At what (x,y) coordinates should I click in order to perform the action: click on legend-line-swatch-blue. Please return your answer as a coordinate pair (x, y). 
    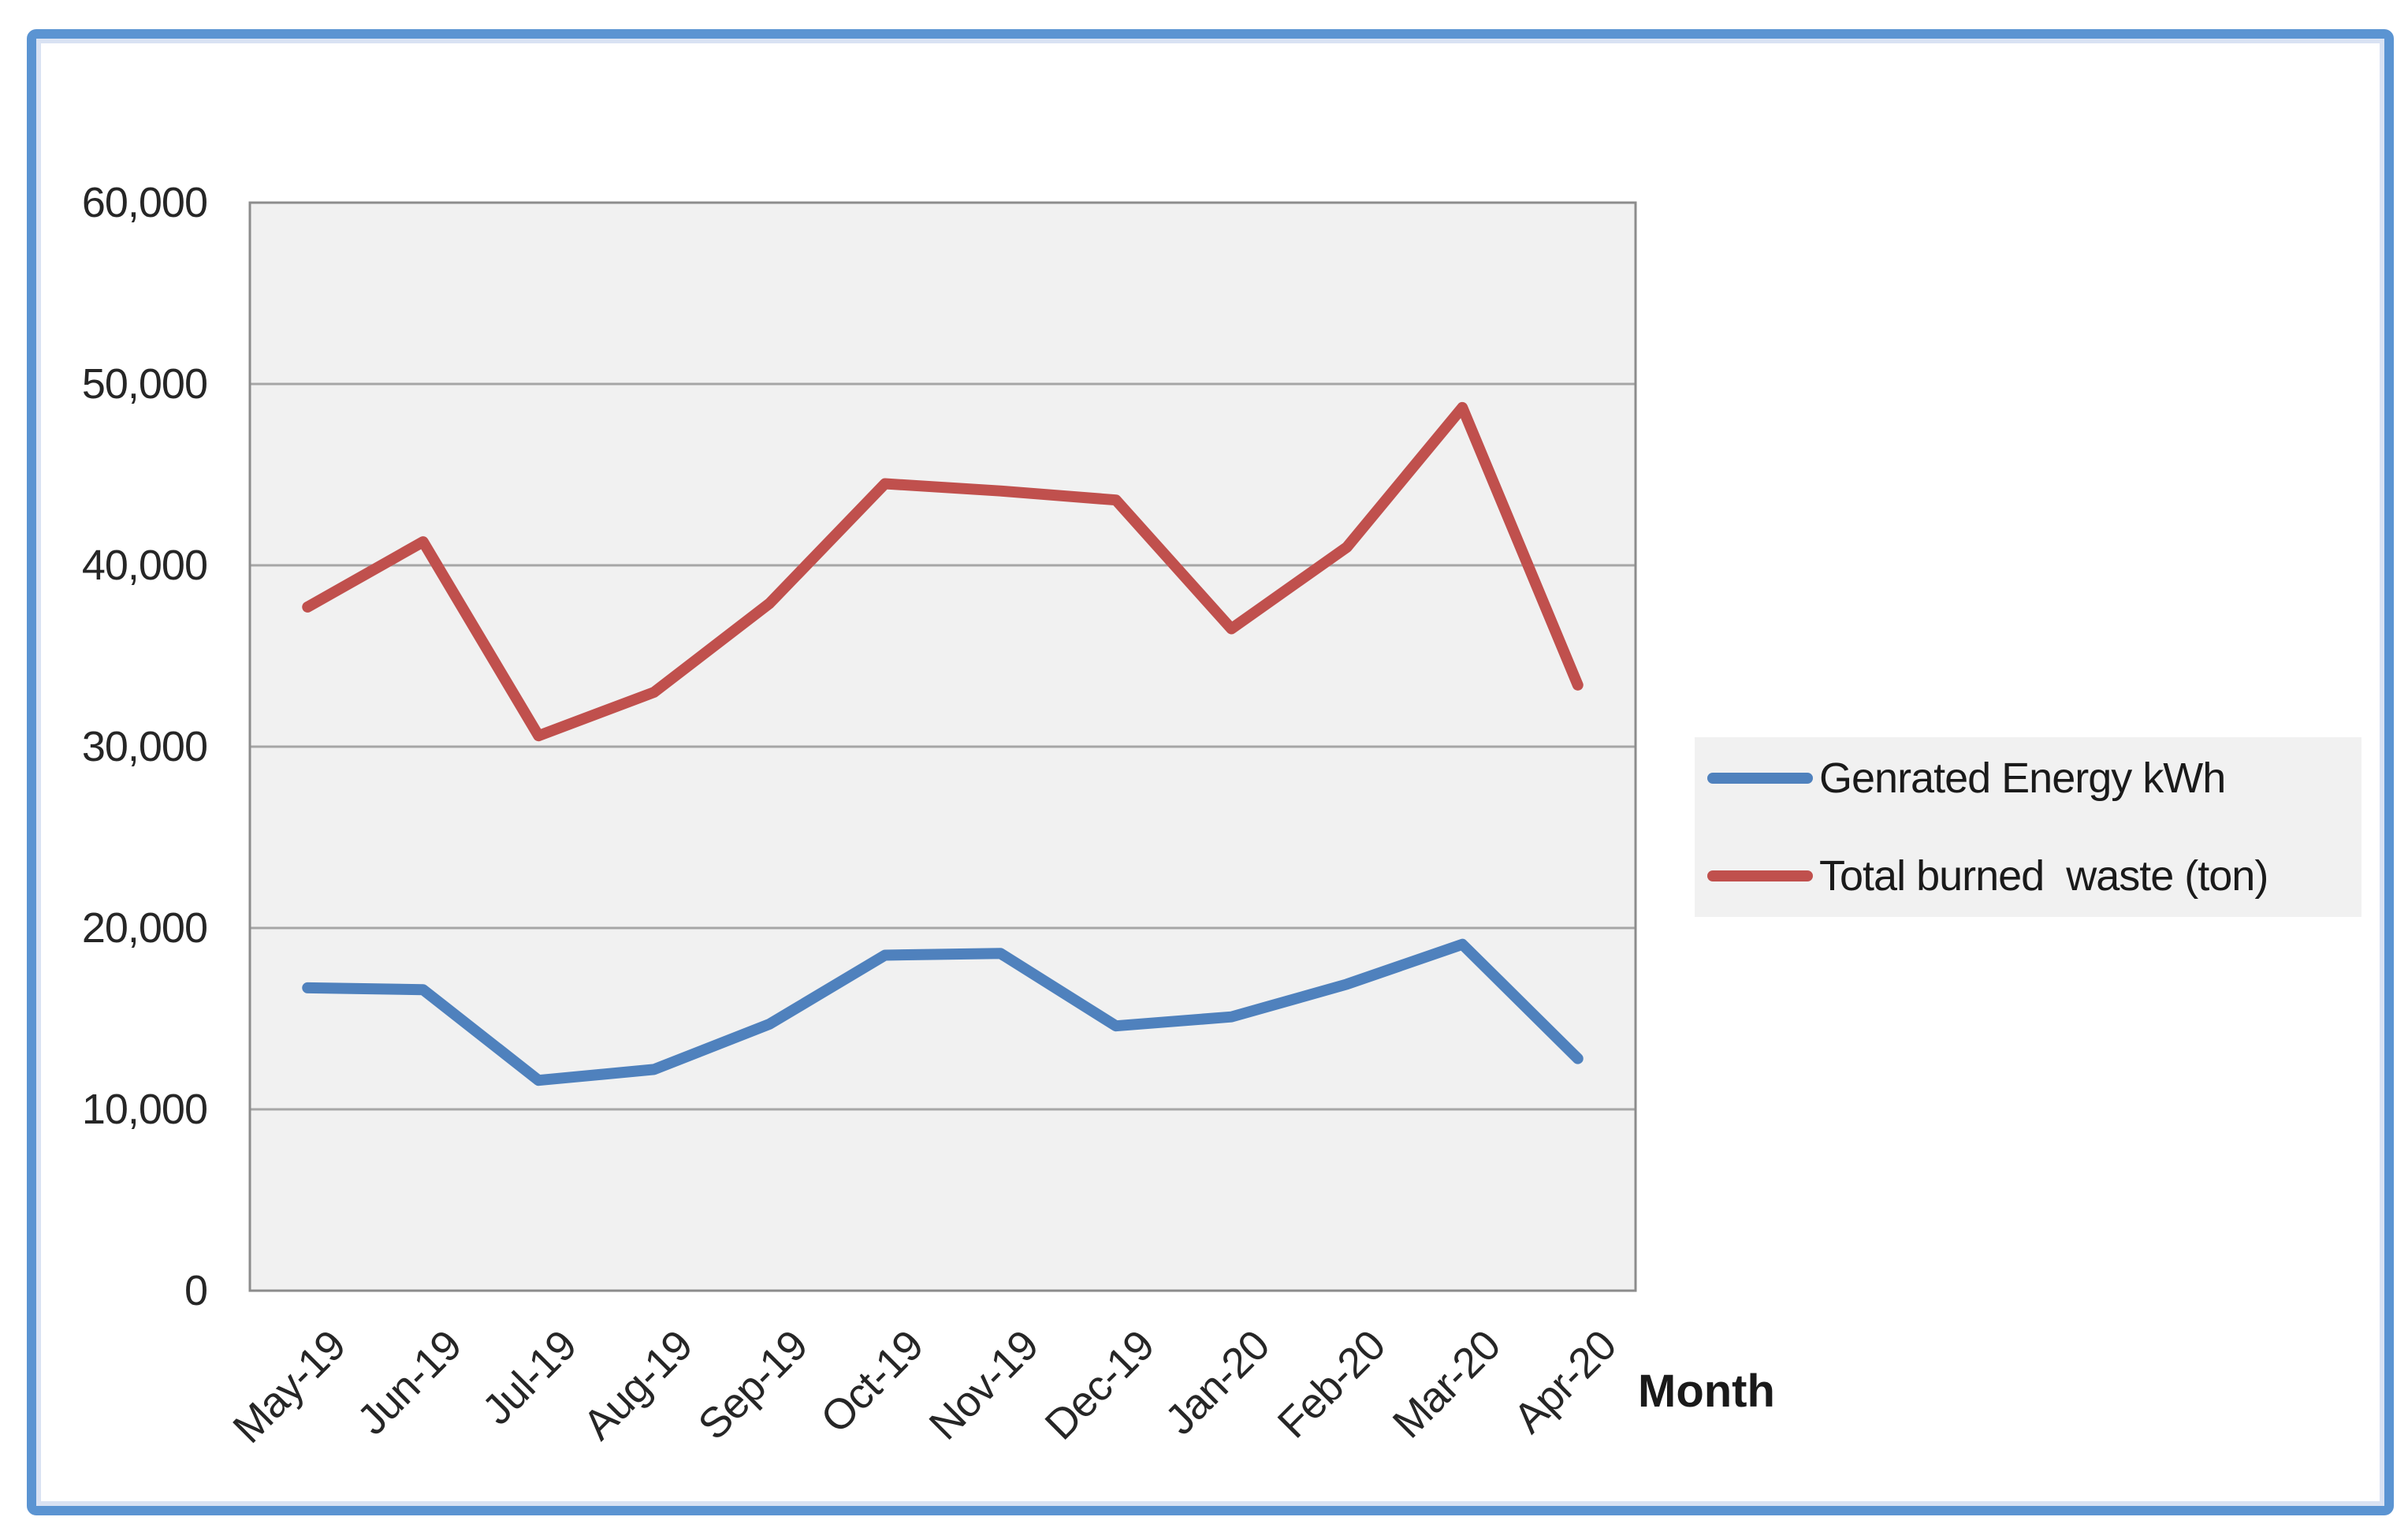
    Looking at the image, I should click on (1760, 778).